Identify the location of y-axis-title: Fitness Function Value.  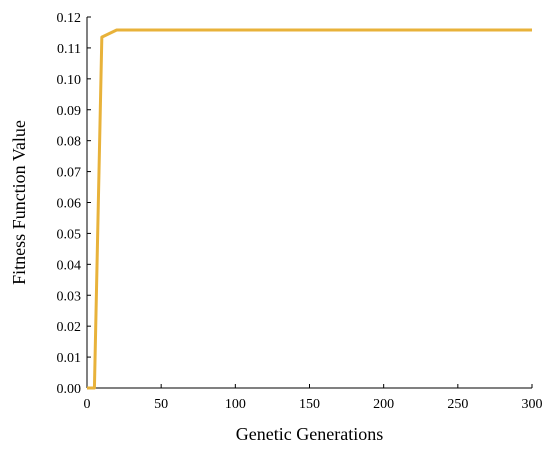
(19, 202).